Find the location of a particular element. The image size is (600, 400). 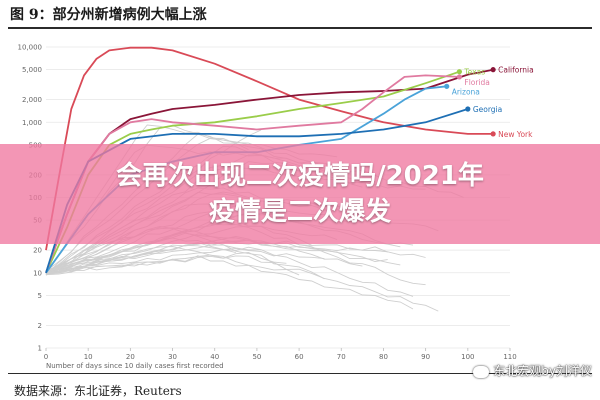

x-tick-label: 80 is located at coordinates (383, 357).